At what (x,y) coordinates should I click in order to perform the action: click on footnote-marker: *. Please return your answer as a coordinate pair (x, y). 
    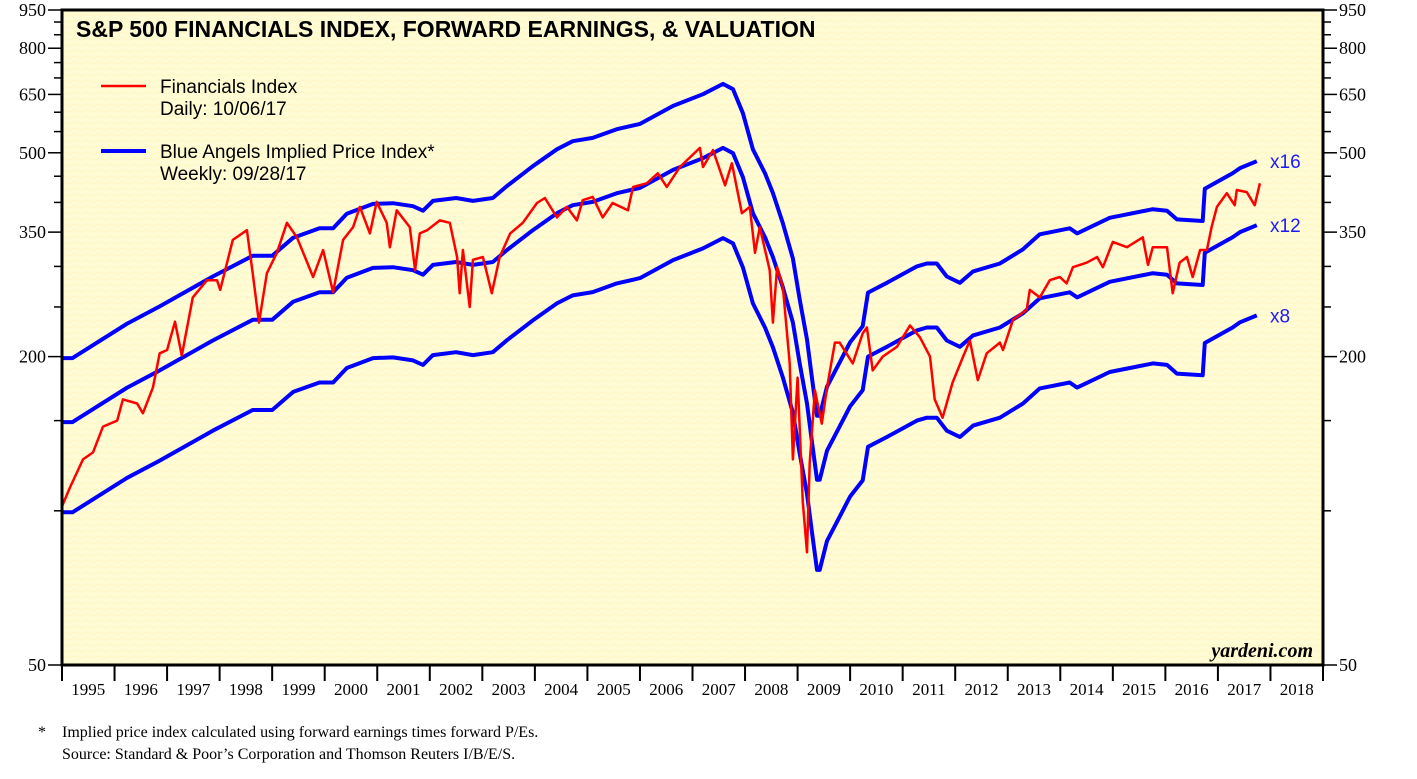
    Looking at the image, I should click on (42, 732).